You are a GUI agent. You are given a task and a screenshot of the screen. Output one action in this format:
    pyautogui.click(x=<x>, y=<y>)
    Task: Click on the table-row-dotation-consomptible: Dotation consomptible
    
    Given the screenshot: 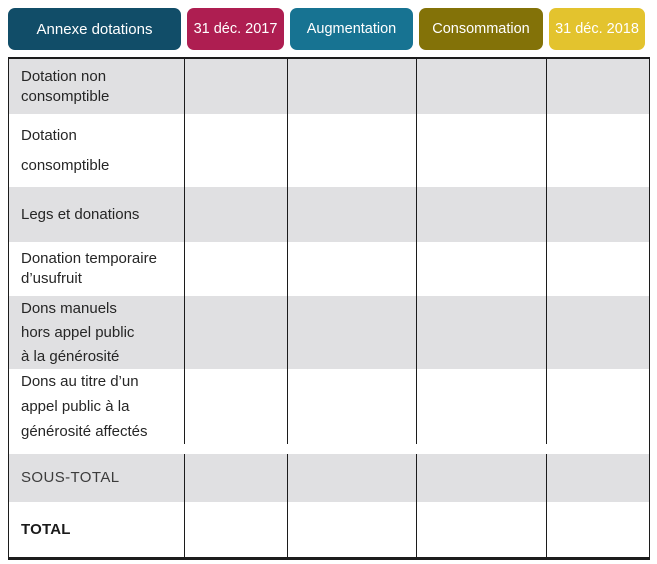 What is the action you would take?
    pyautogui.click(x=329, y=150)
    